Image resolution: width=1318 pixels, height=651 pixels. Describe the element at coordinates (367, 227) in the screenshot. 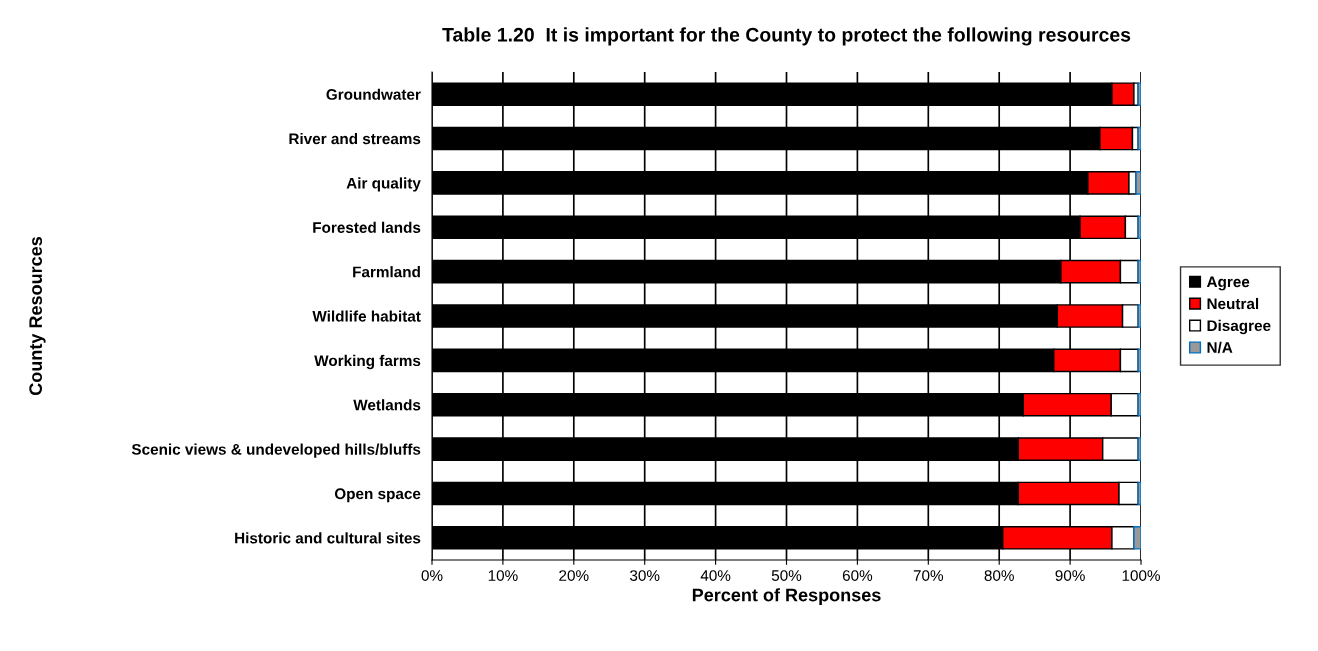

I see `y-tick-label: Forested lands` at that location.